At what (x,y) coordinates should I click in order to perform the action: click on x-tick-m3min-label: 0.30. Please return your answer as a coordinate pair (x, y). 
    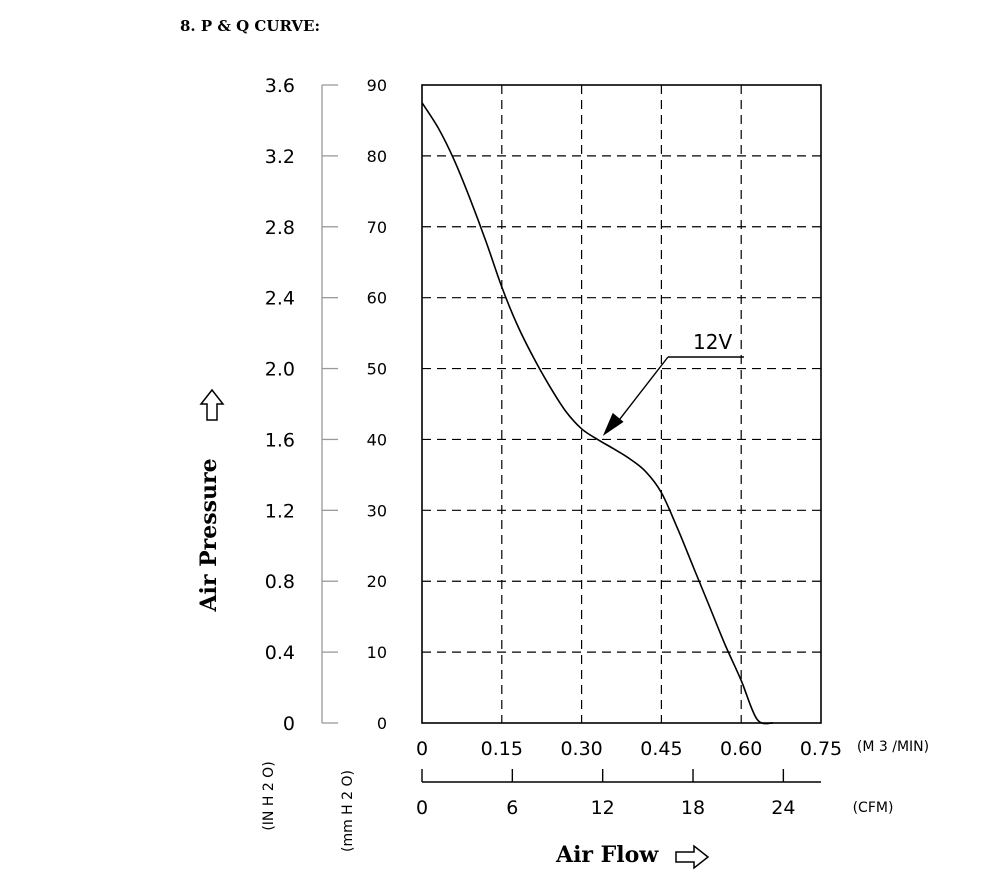
    Looking at the image, I should click on (581, 749).